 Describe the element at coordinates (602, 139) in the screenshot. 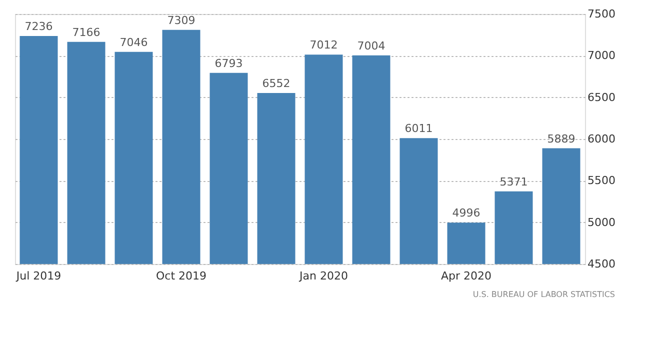

I see `y-tick-label: 6000` at that location.